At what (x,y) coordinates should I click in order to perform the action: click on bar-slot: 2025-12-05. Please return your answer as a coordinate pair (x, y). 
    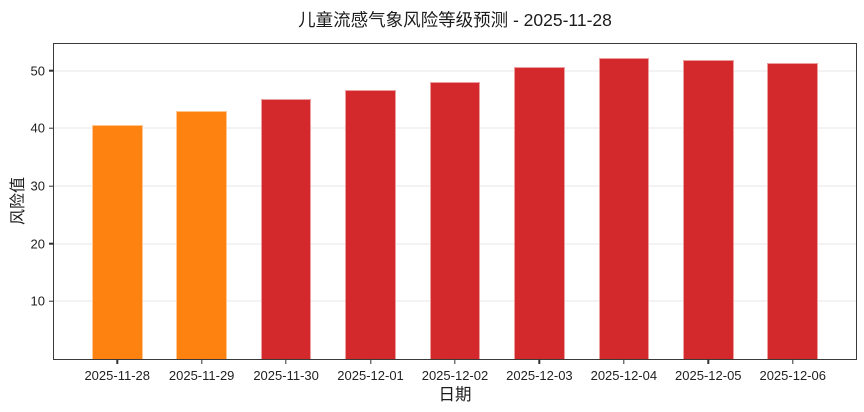
    Looking at the image, I should click on (708, 213).